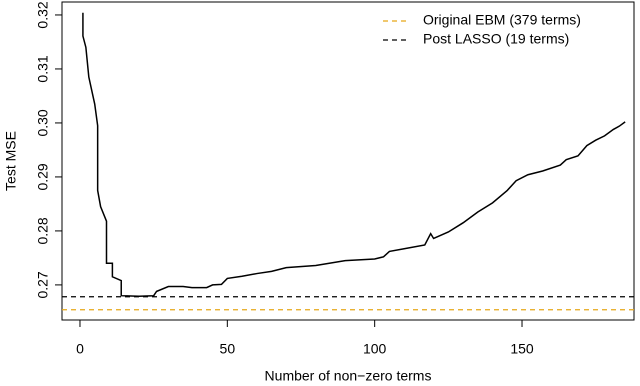 This screenshot has height=386, width=640. What do you see at coordinates (522, 349) in the screenshot?
I see `x-tick-label: 150` at bounding box center [522, 349].